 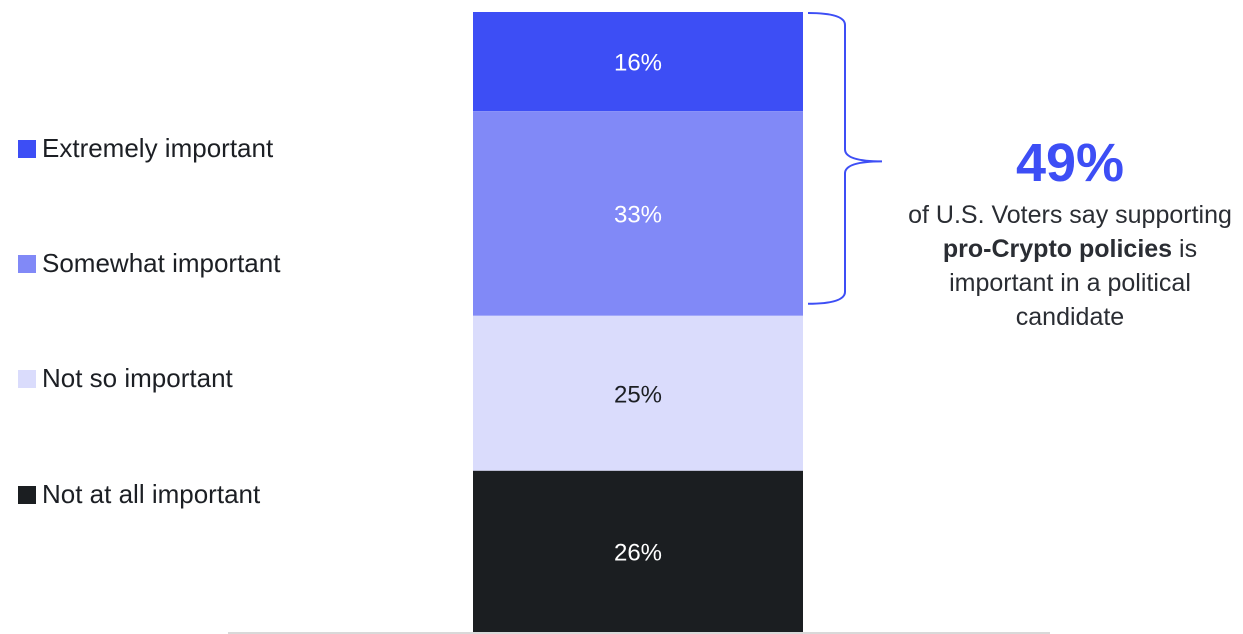 I want to click on data-label-3: 25%, so click(x=638, y=394).